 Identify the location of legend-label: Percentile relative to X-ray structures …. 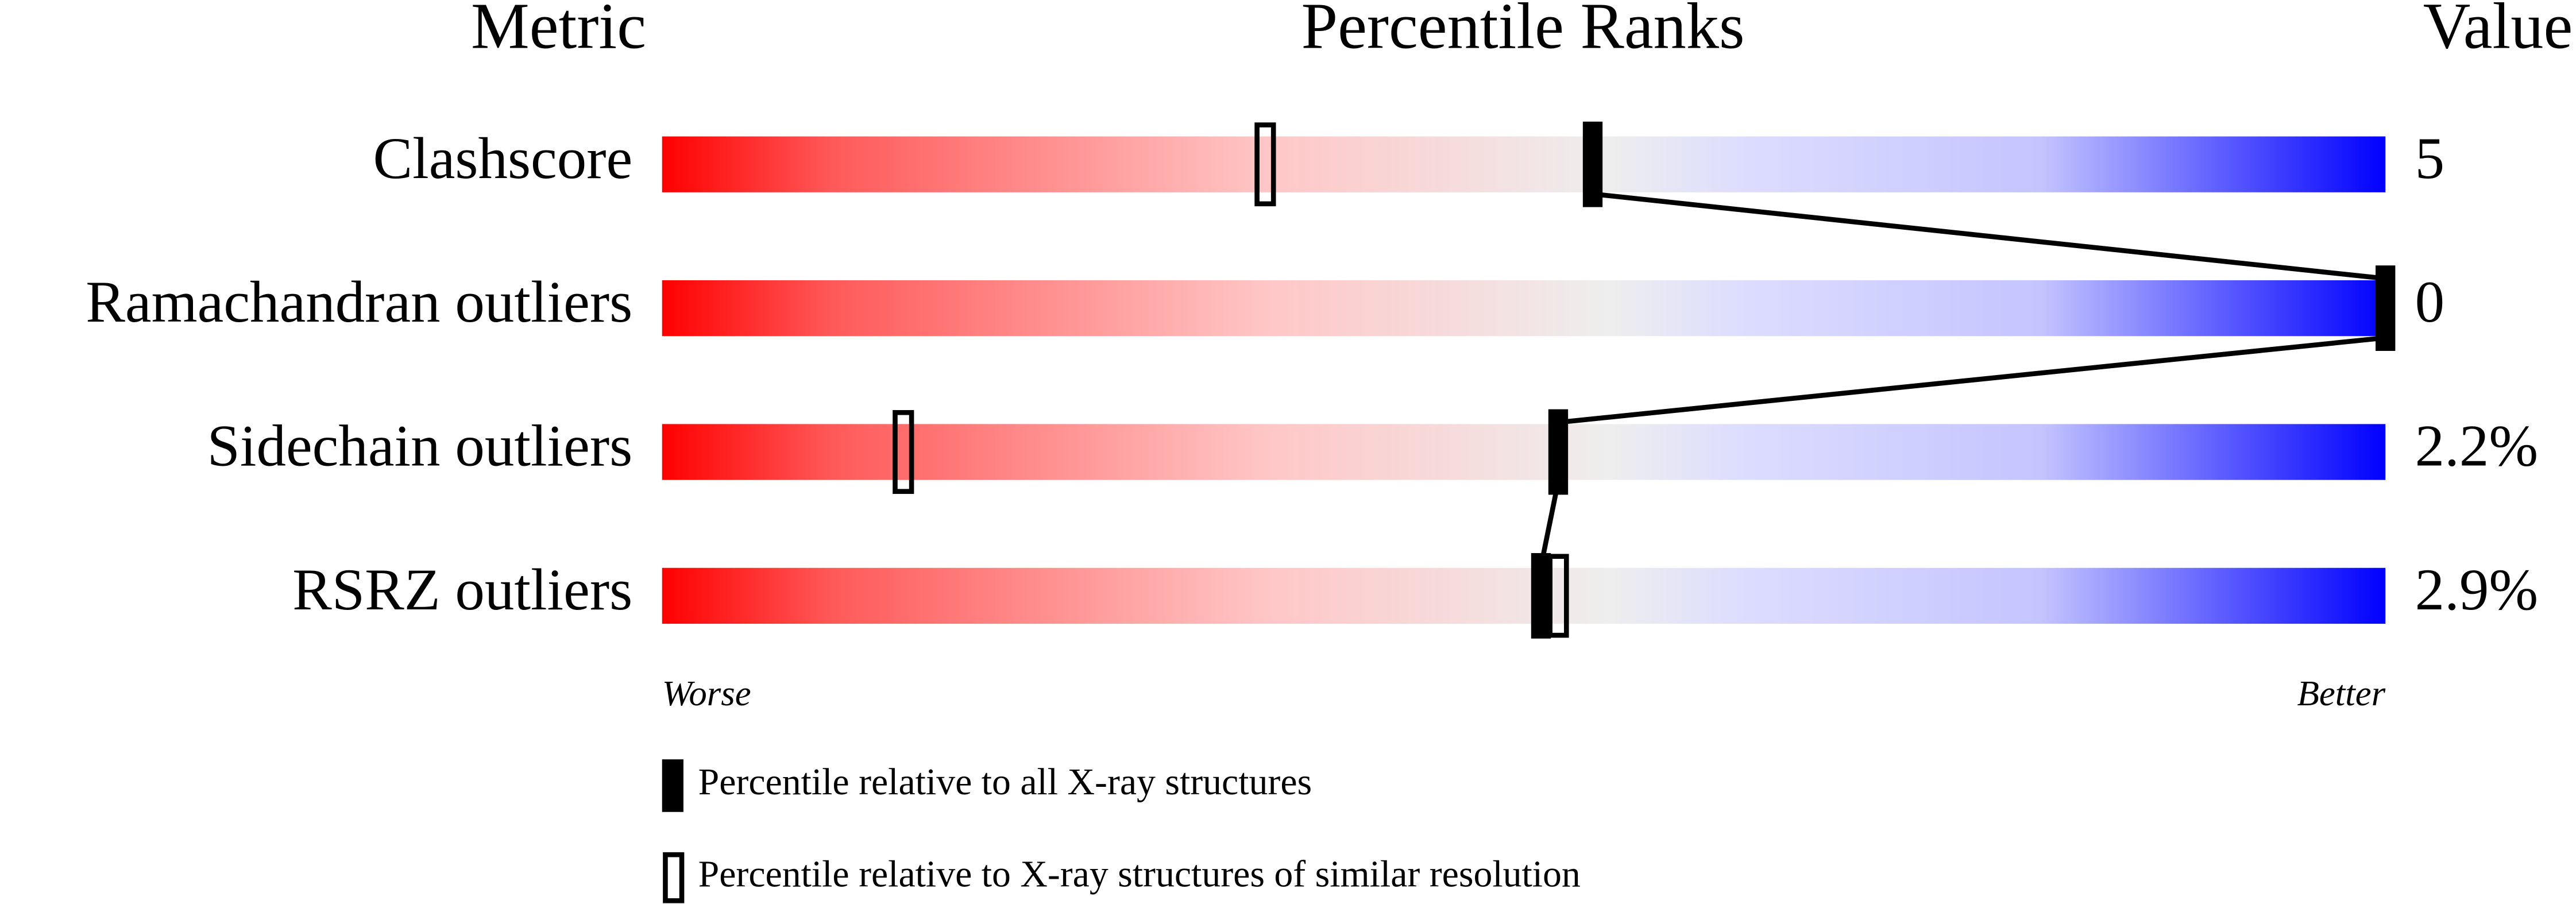
(1139, 874).